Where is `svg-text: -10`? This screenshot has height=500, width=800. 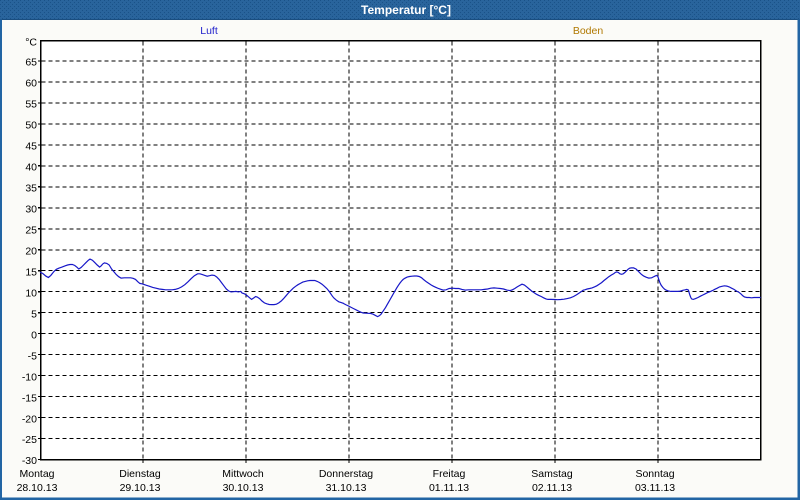
svg-text: -10 is located at coordinates (29, 377).